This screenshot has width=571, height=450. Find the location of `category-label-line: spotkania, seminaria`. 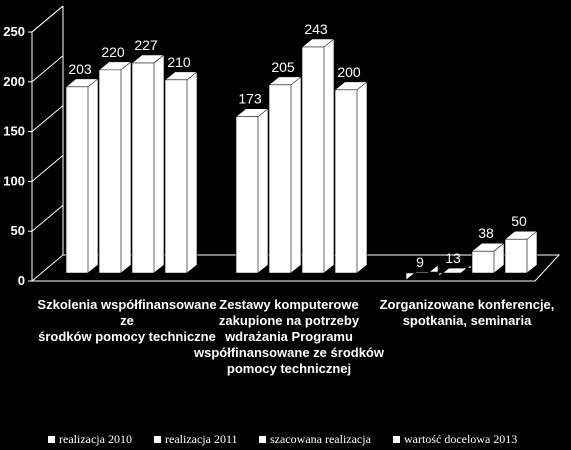

category-label-line: spotkania, seminaria is located at coordinates (467, 320).